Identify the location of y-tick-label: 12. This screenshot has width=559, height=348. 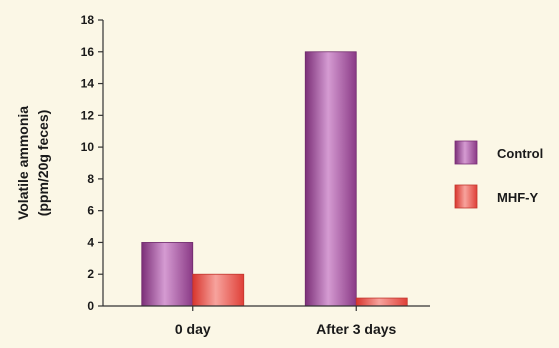
(88, 115).